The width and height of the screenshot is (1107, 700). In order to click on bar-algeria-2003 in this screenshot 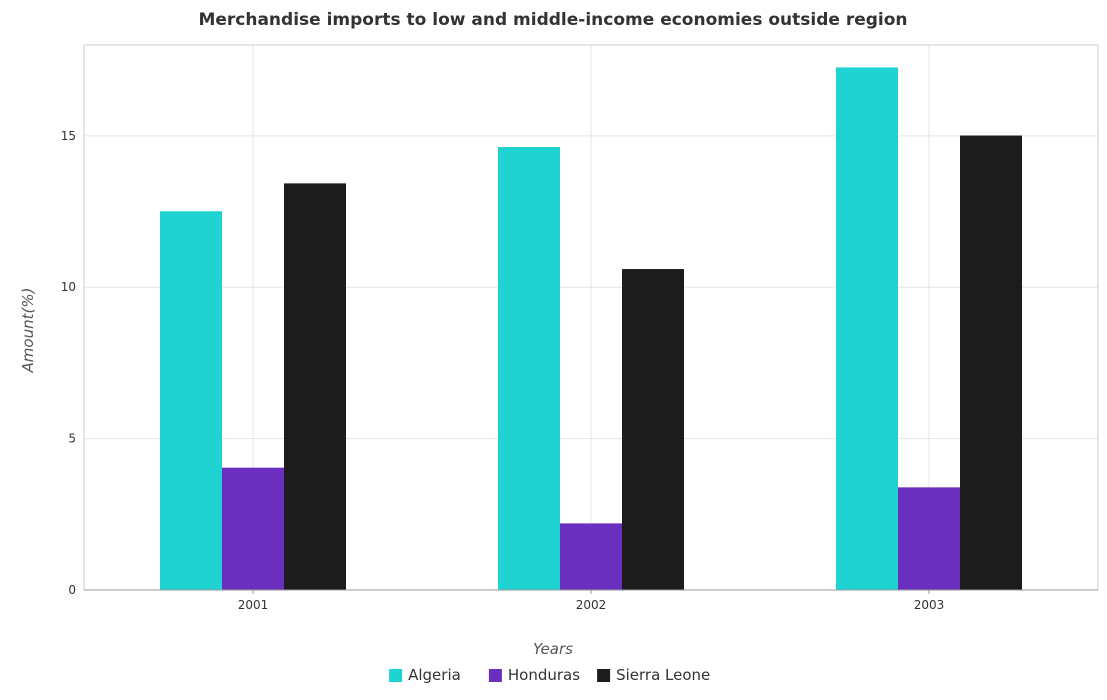, I will do `click(867, 328)`.